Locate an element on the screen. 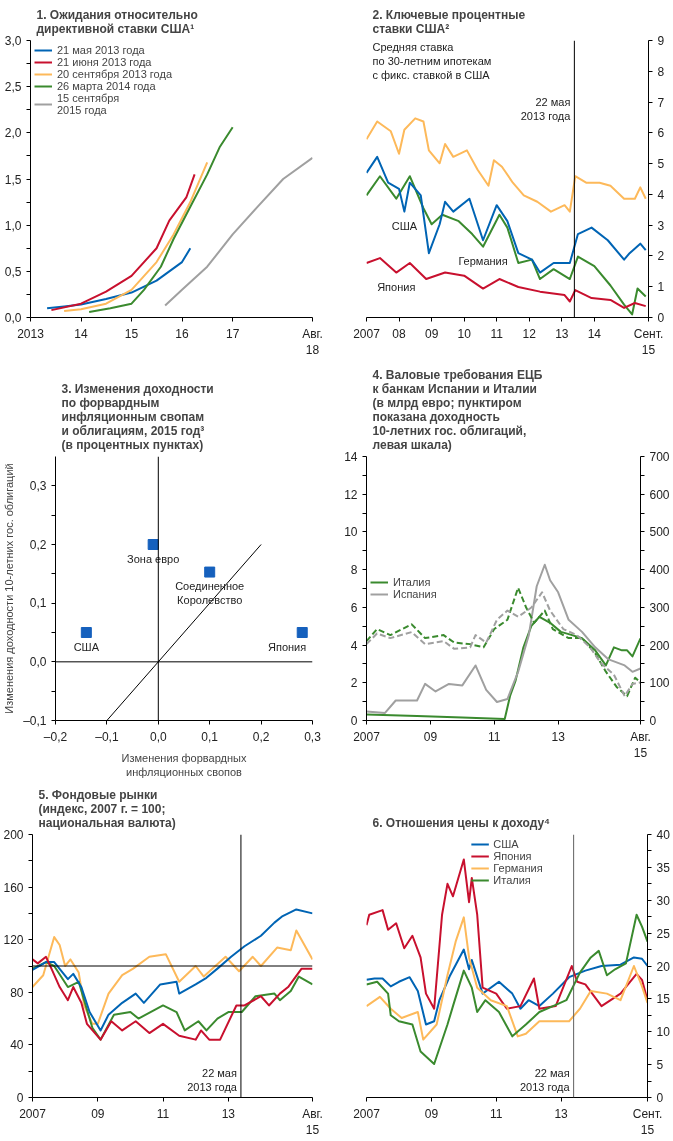  x-tick-label: 0,2 is located at coordinates (261, 736).